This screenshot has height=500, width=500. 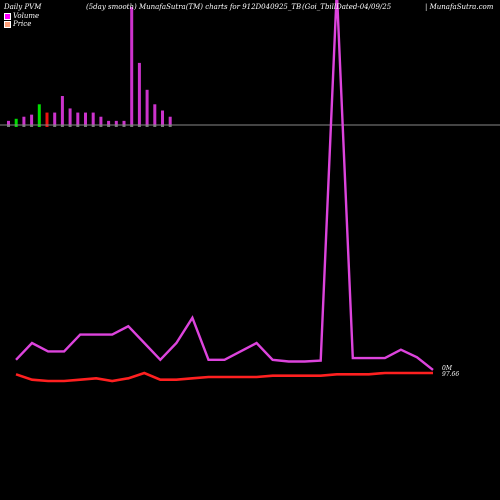 I want to click on volume-bars, so click(x=89, y=67).